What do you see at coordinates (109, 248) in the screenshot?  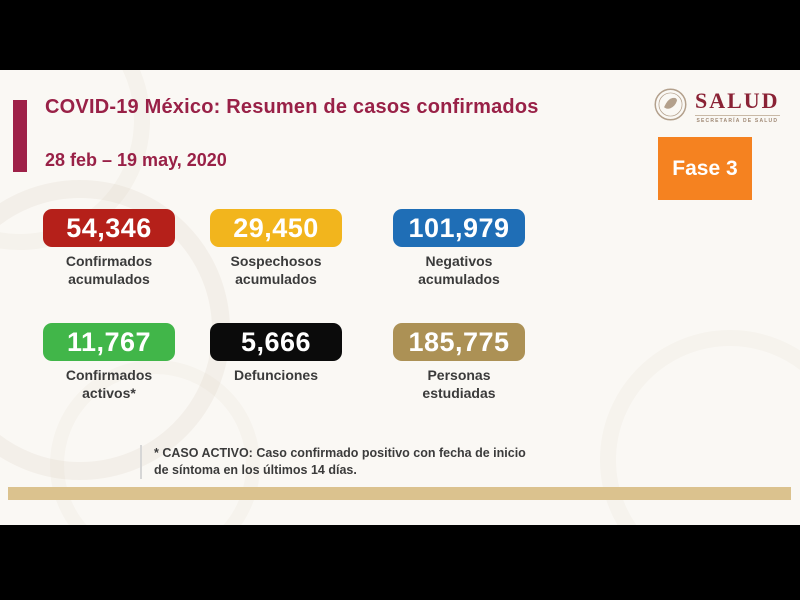 I see `stat-confirmados-acumulados: 54,346 Confirmados acumulados` at bounding box center [109, 248].